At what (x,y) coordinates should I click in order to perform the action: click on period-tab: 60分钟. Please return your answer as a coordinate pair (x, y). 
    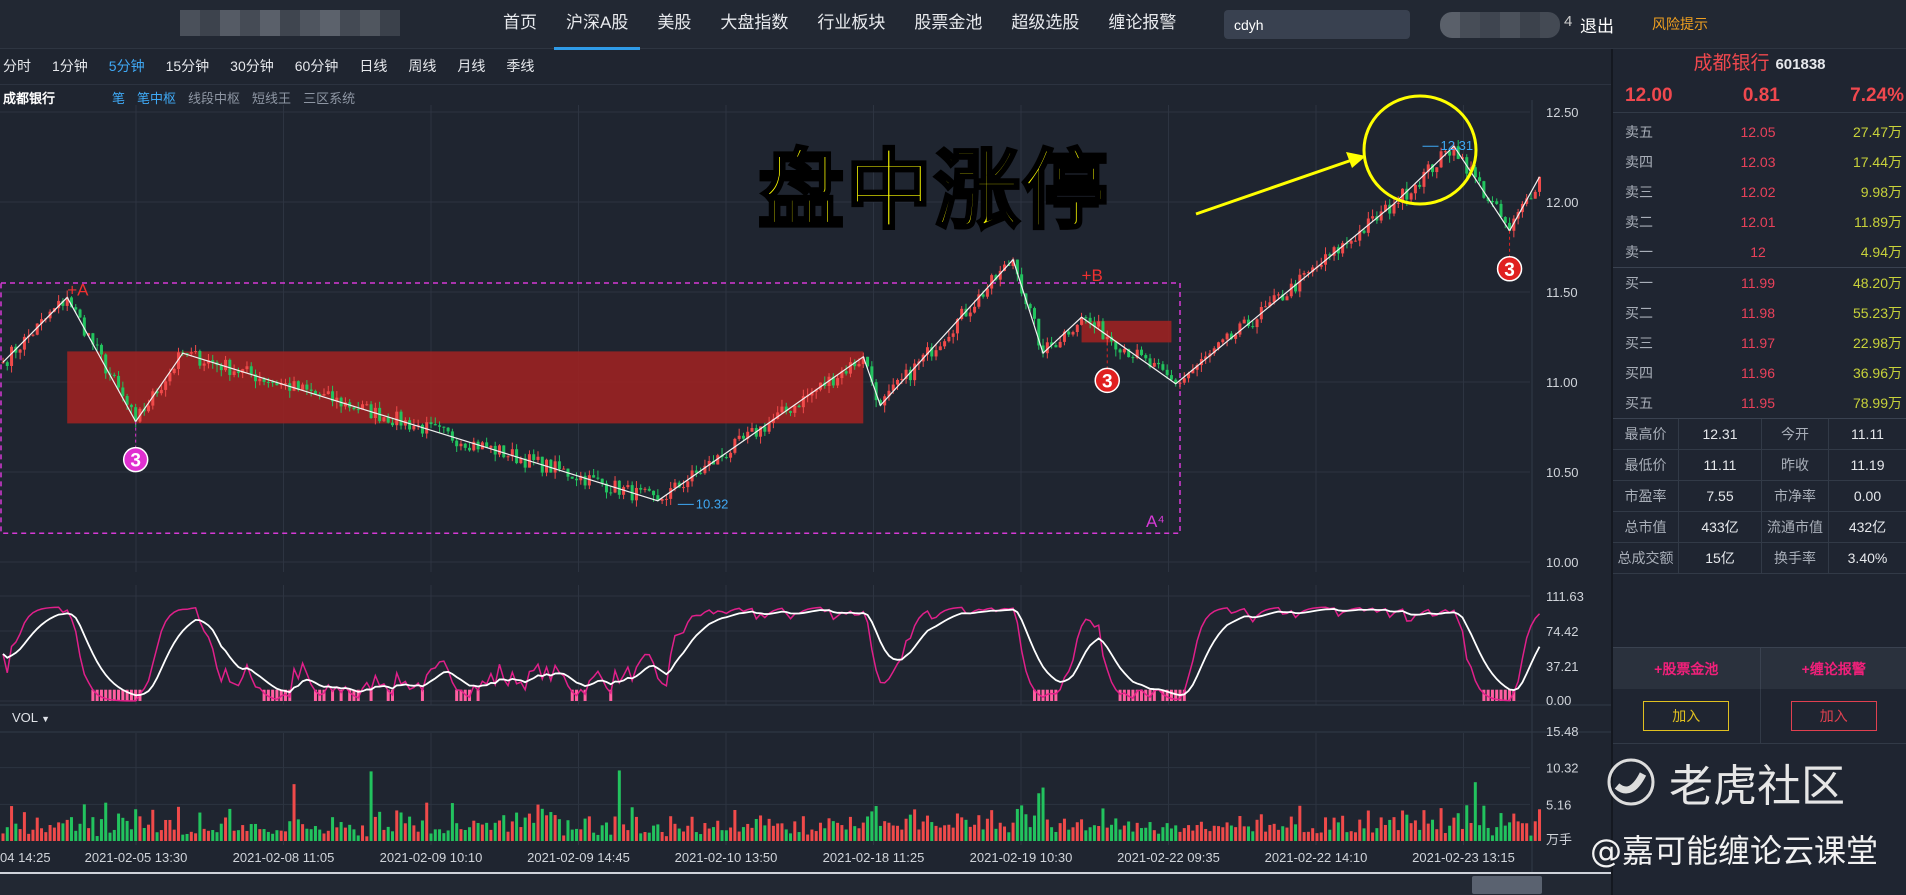
    Looking at the image, I should click on (316, 66).